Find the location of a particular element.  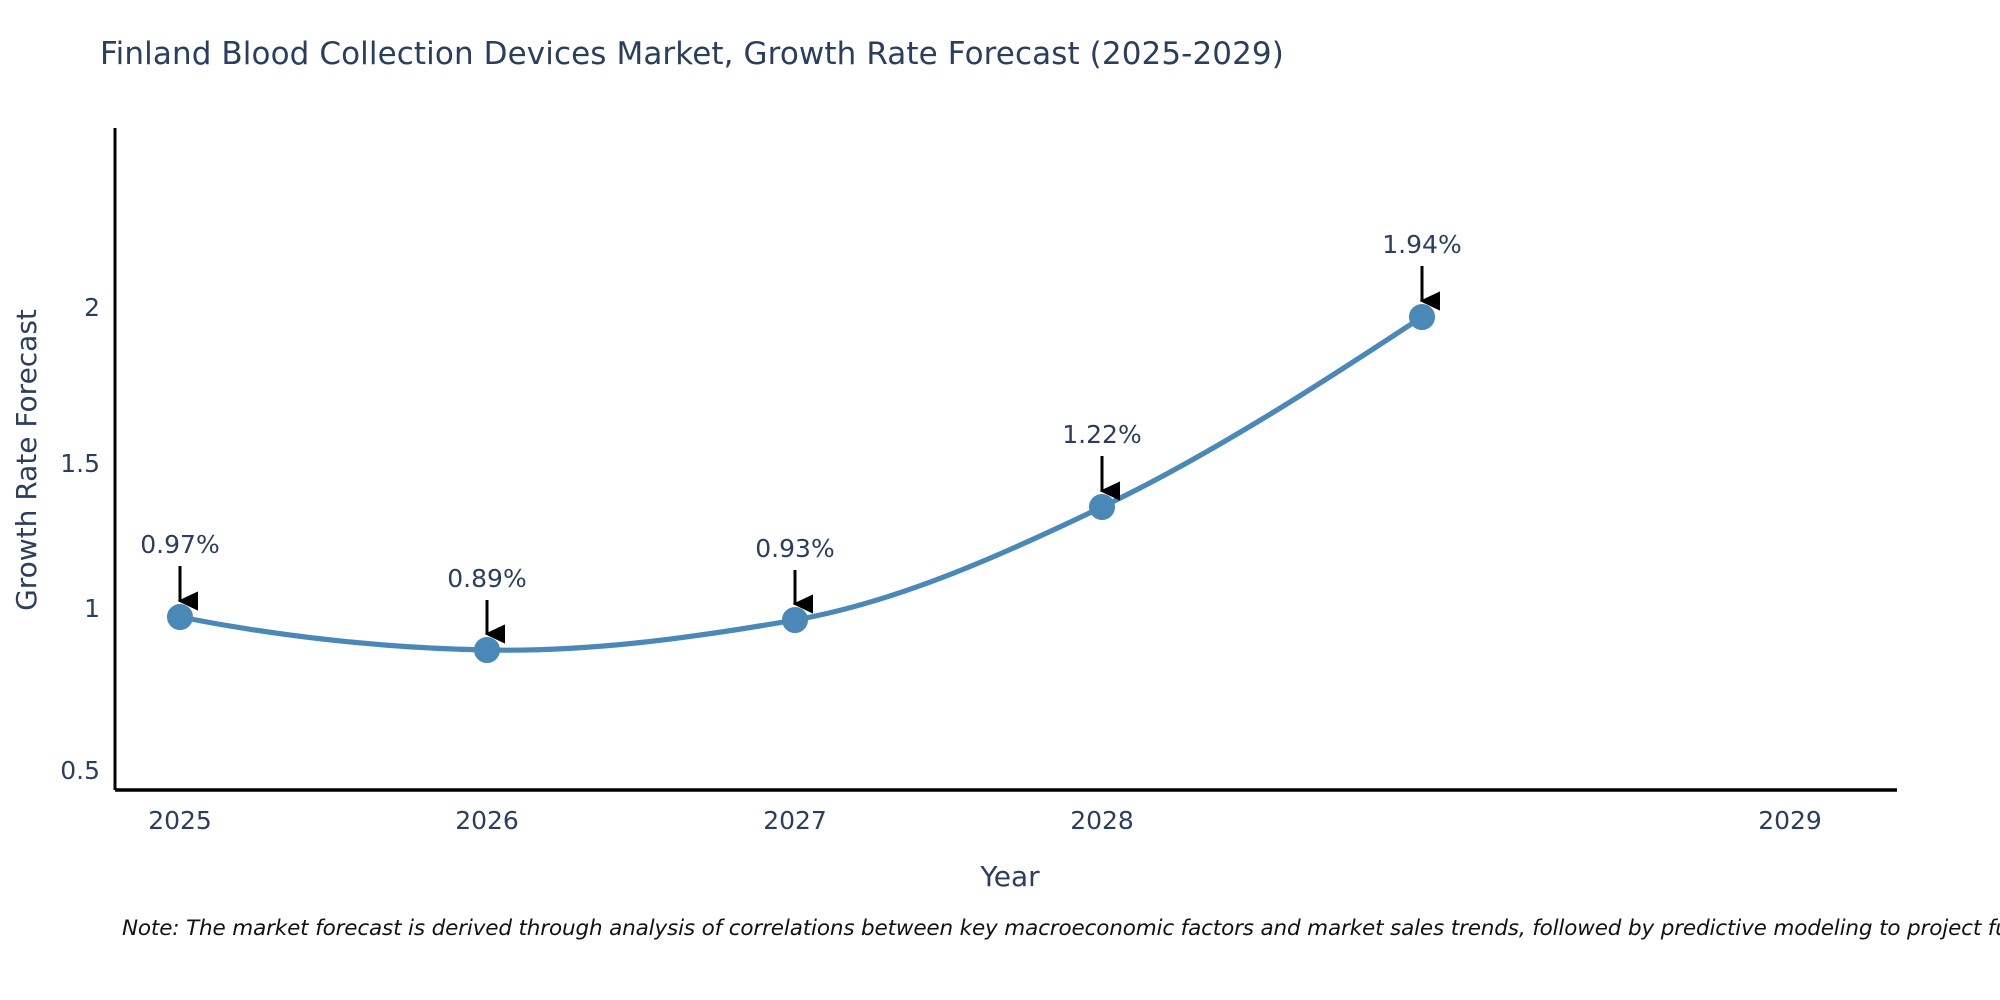

y-tick-labels: 2 1.5 1 0.5 is located at coordinates (80, 539).